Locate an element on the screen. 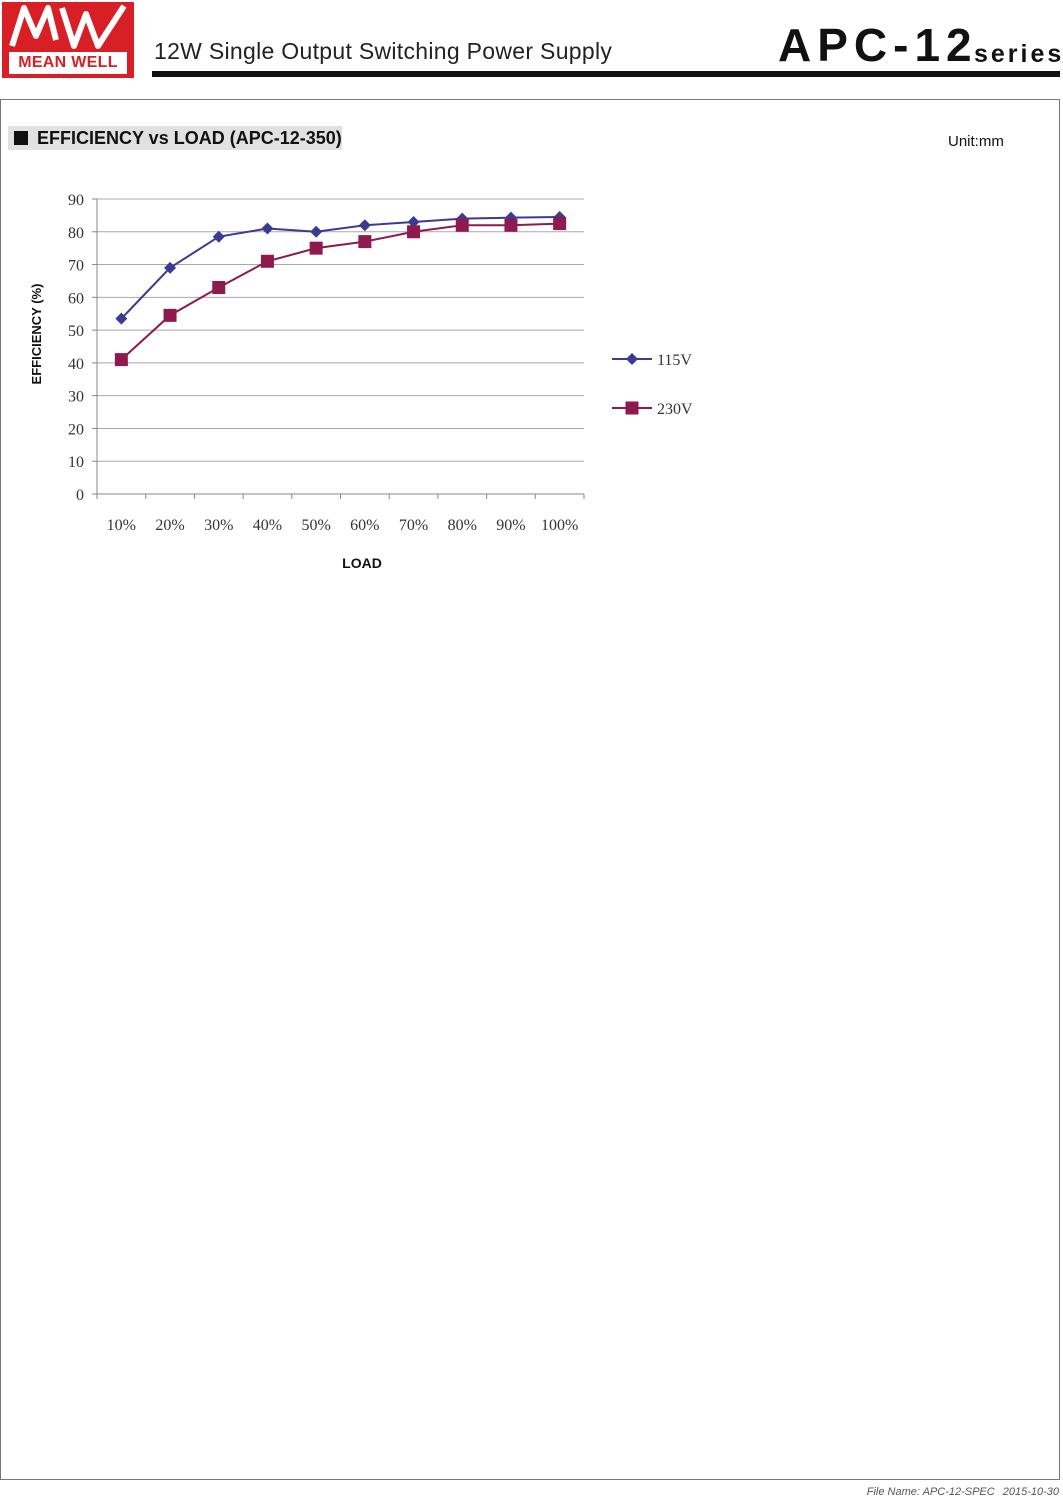 The width and height of the screenshot is (1063, 1500). x-tick-labels: 10% 20% 30% 40% 50% 60% 70% 80% 90% 100% is located at coordinates (343, 525).